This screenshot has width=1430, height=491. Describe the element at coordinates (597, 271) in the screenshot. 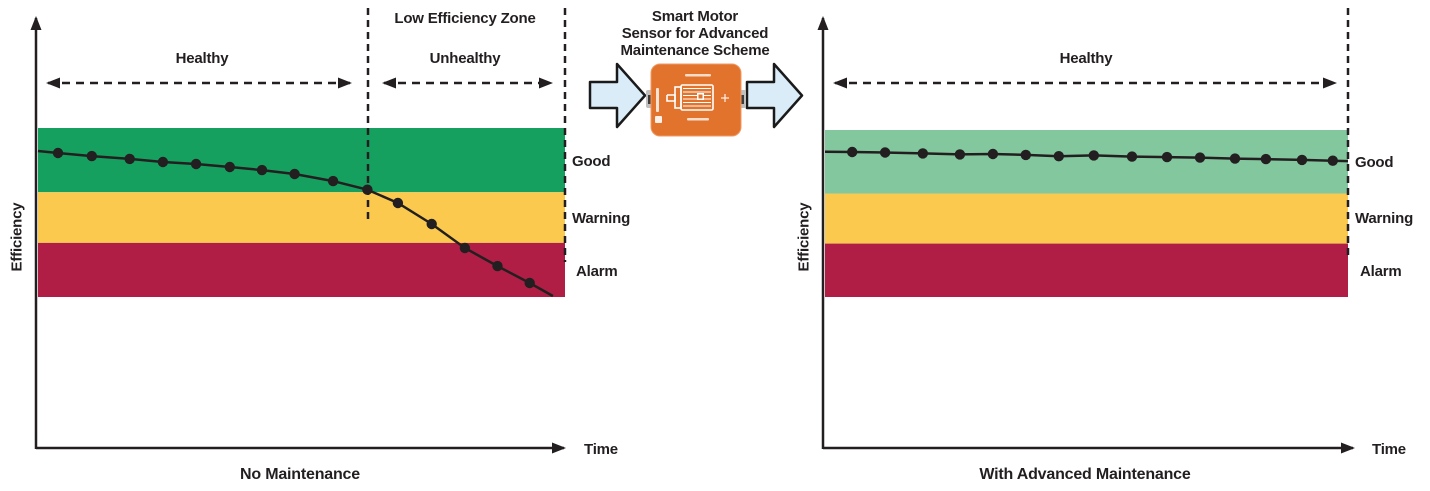

I see `alarm-band-label-left: Alarm` at that location.